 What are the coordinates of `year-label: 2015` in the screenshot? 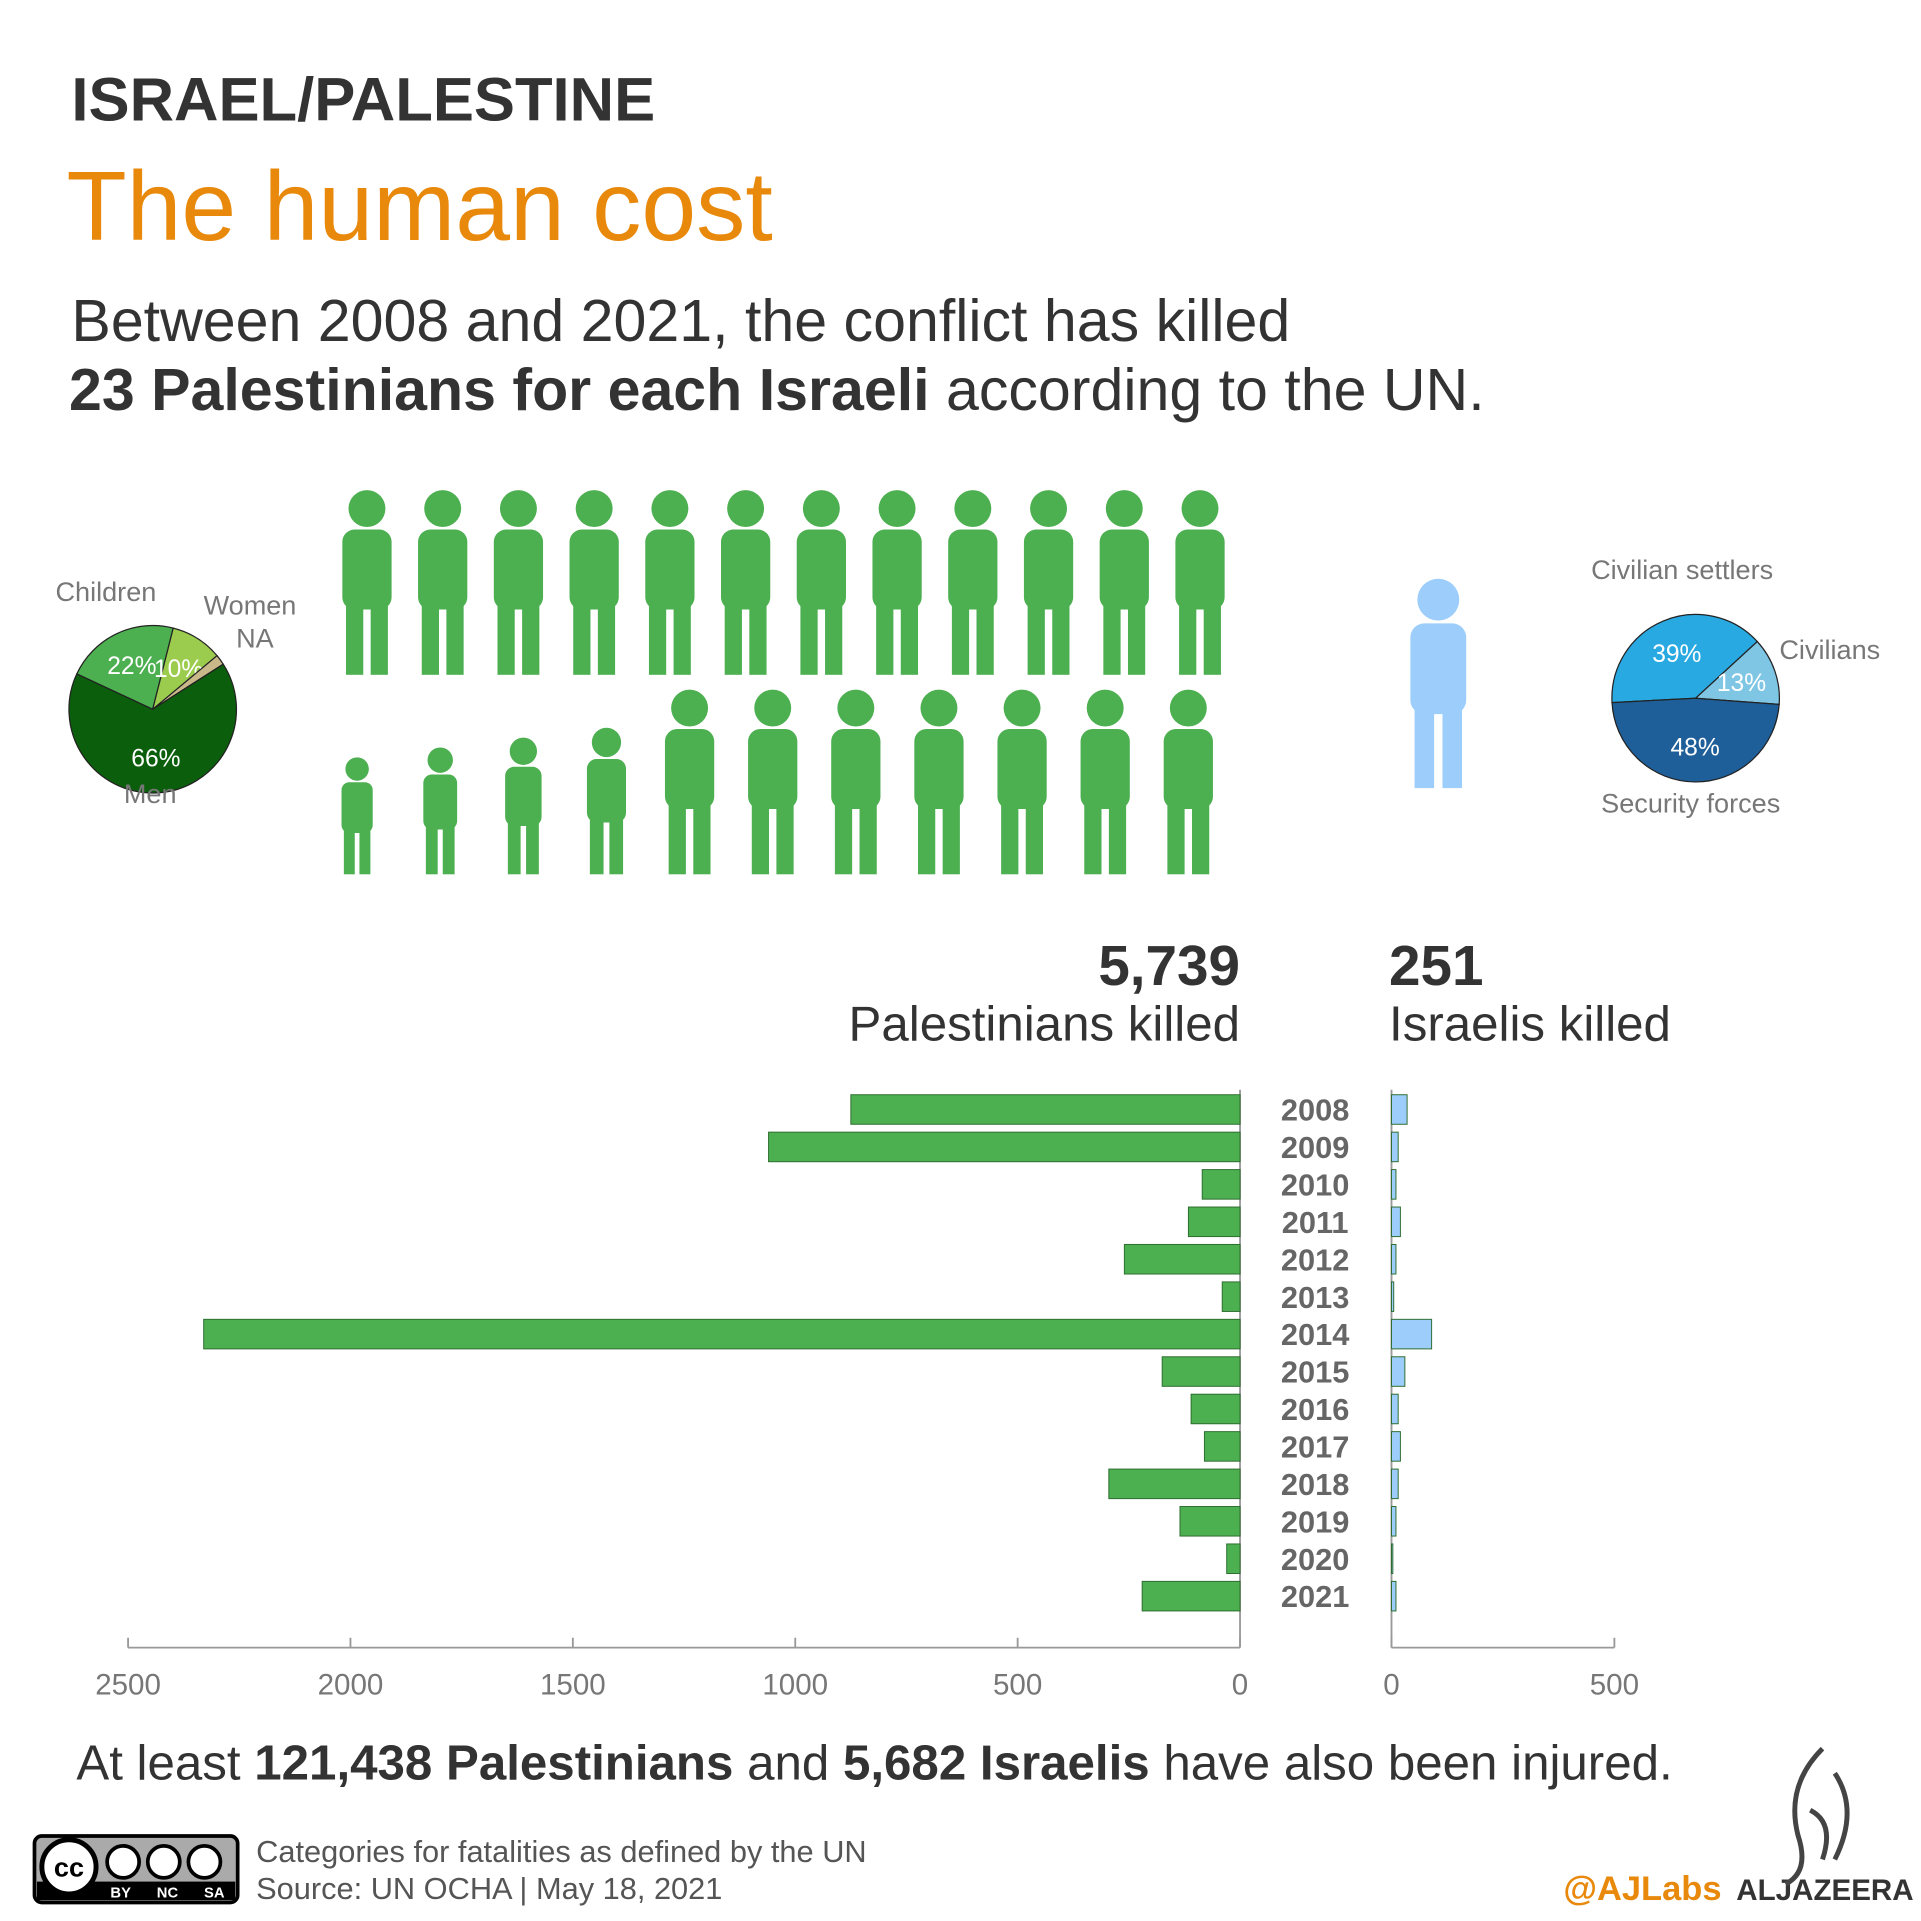 It's located at (1315, 1372).